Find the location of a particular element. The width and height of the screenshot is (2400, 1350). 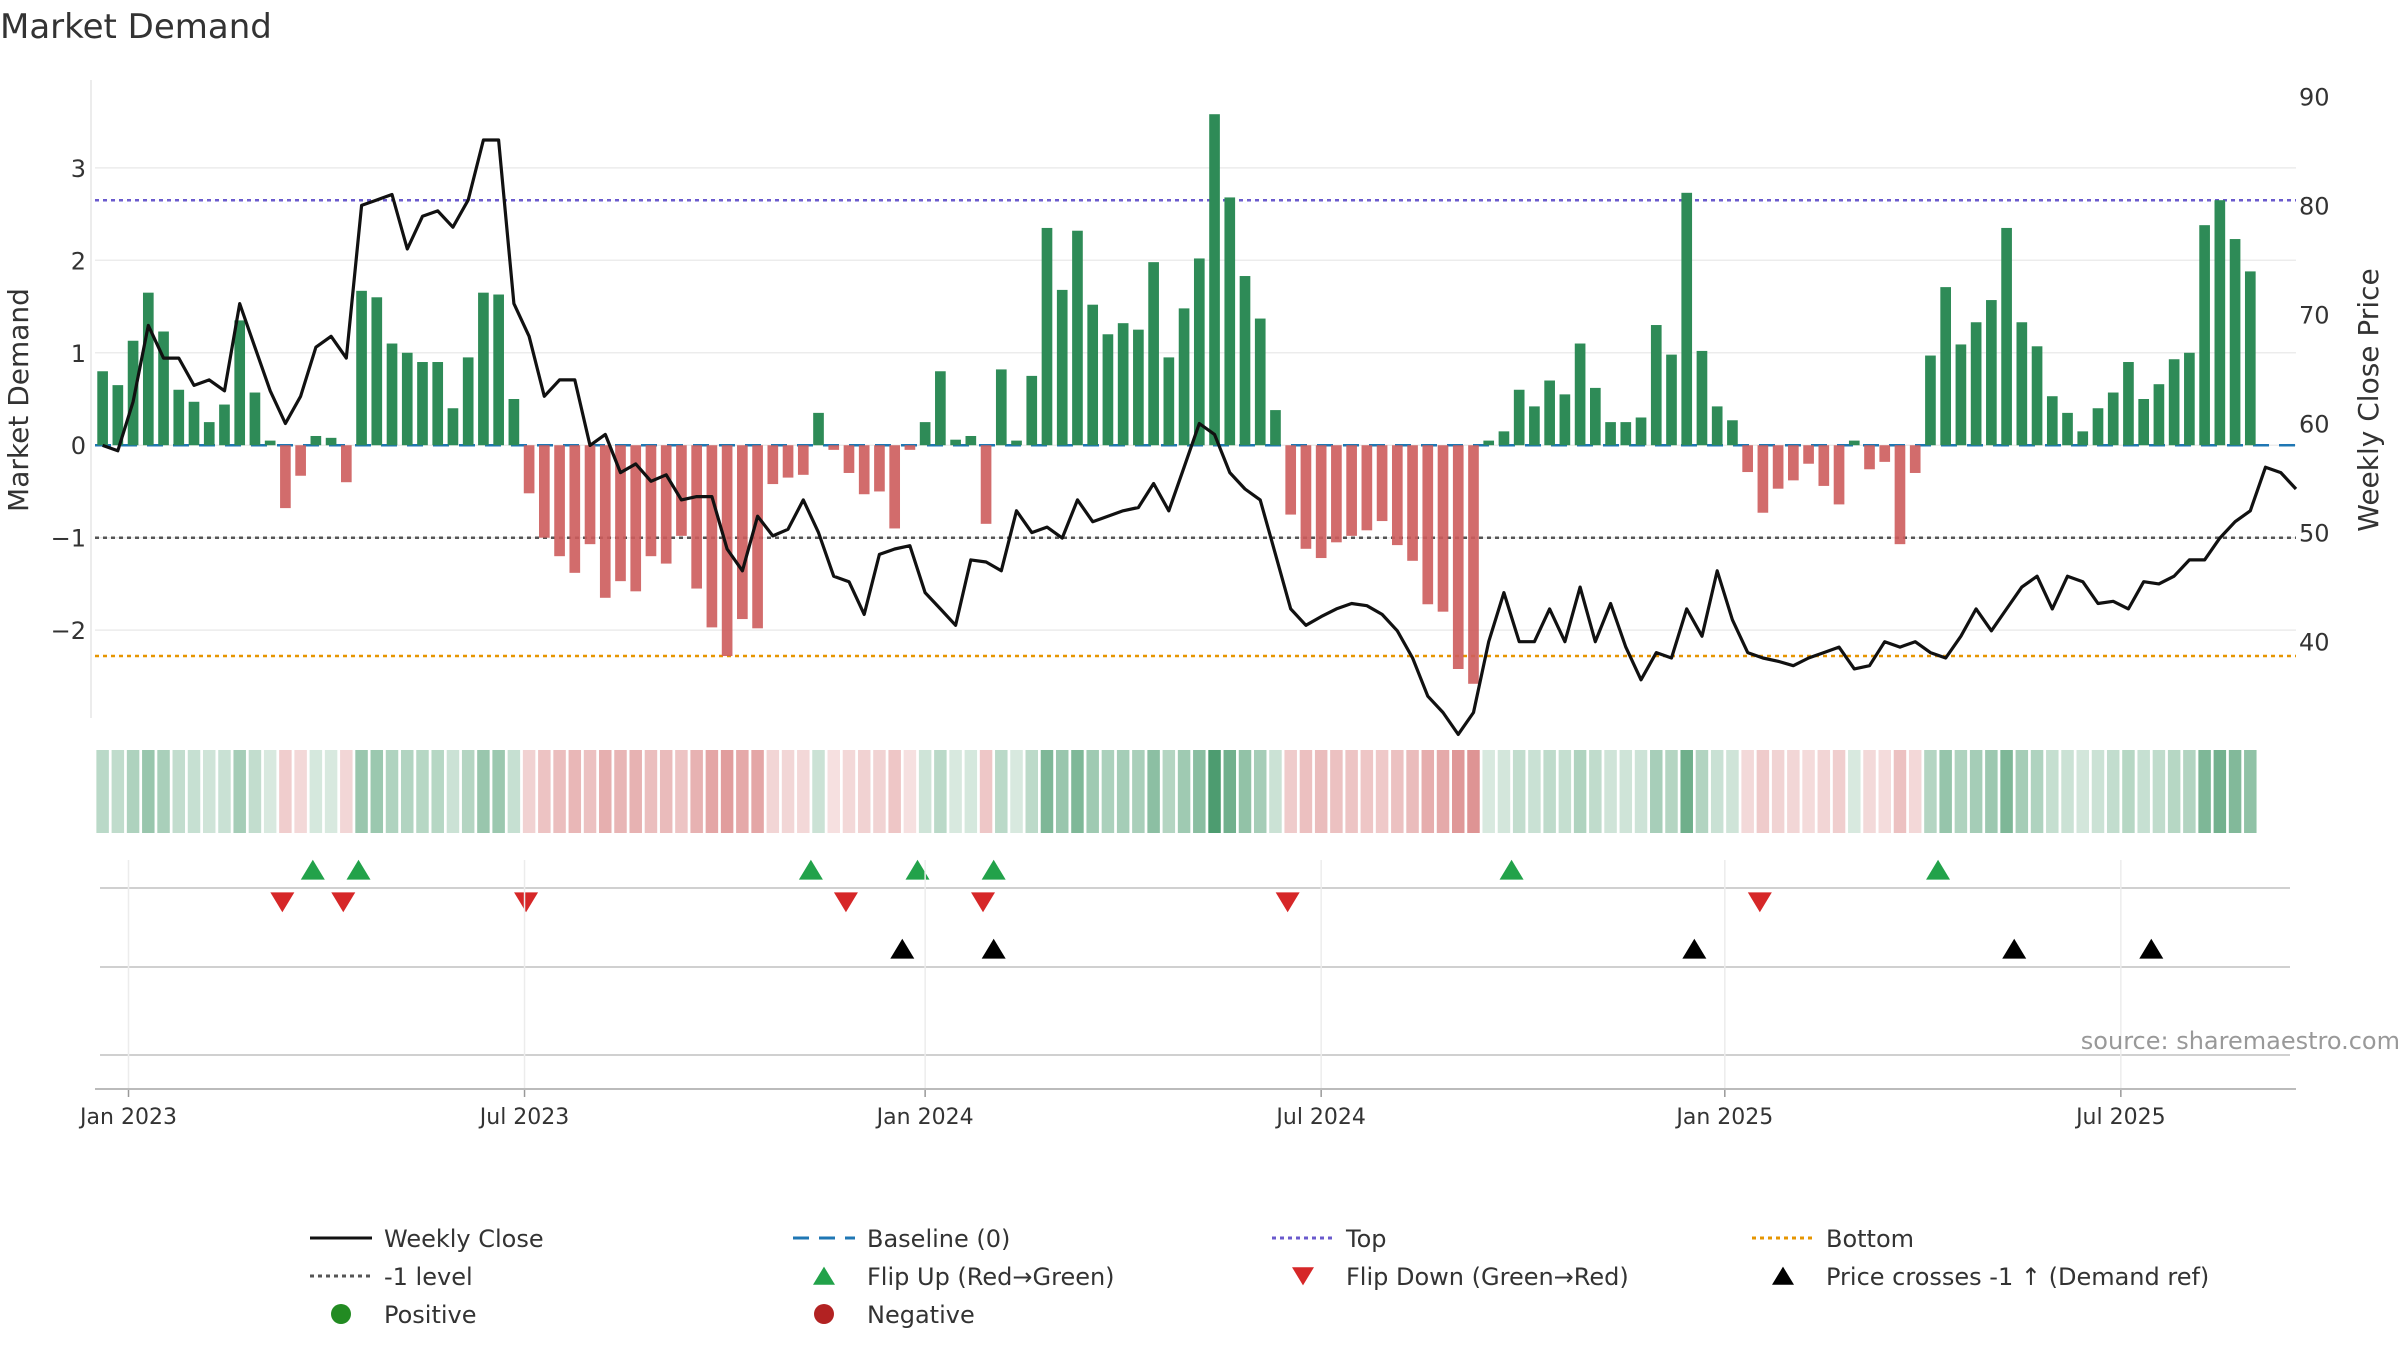

flip-down-marker is located at coordinates (282, 902).